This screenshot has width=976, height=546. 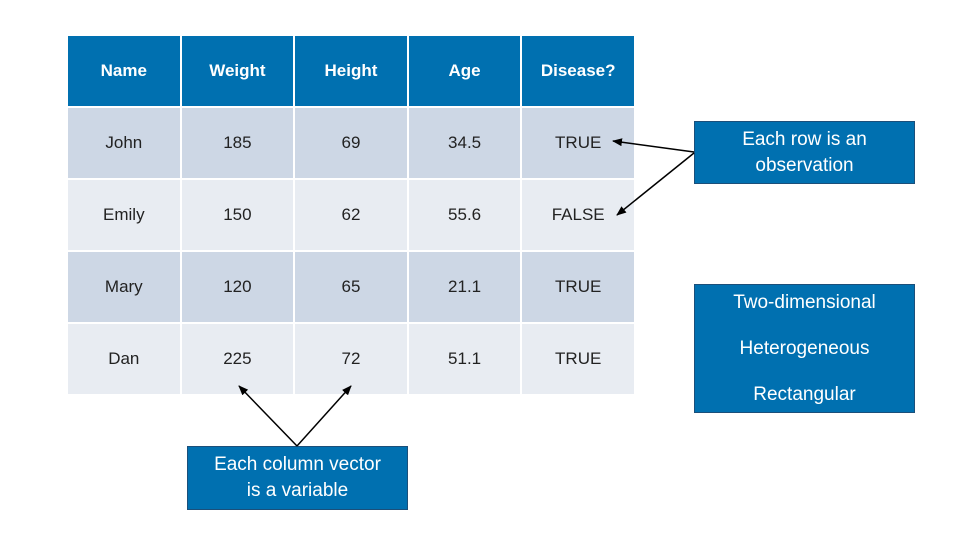 What do you see at coordinates (578, 71) in the screenshot?
I see `header-disease: Disease?` at bounding box center [578, 71].